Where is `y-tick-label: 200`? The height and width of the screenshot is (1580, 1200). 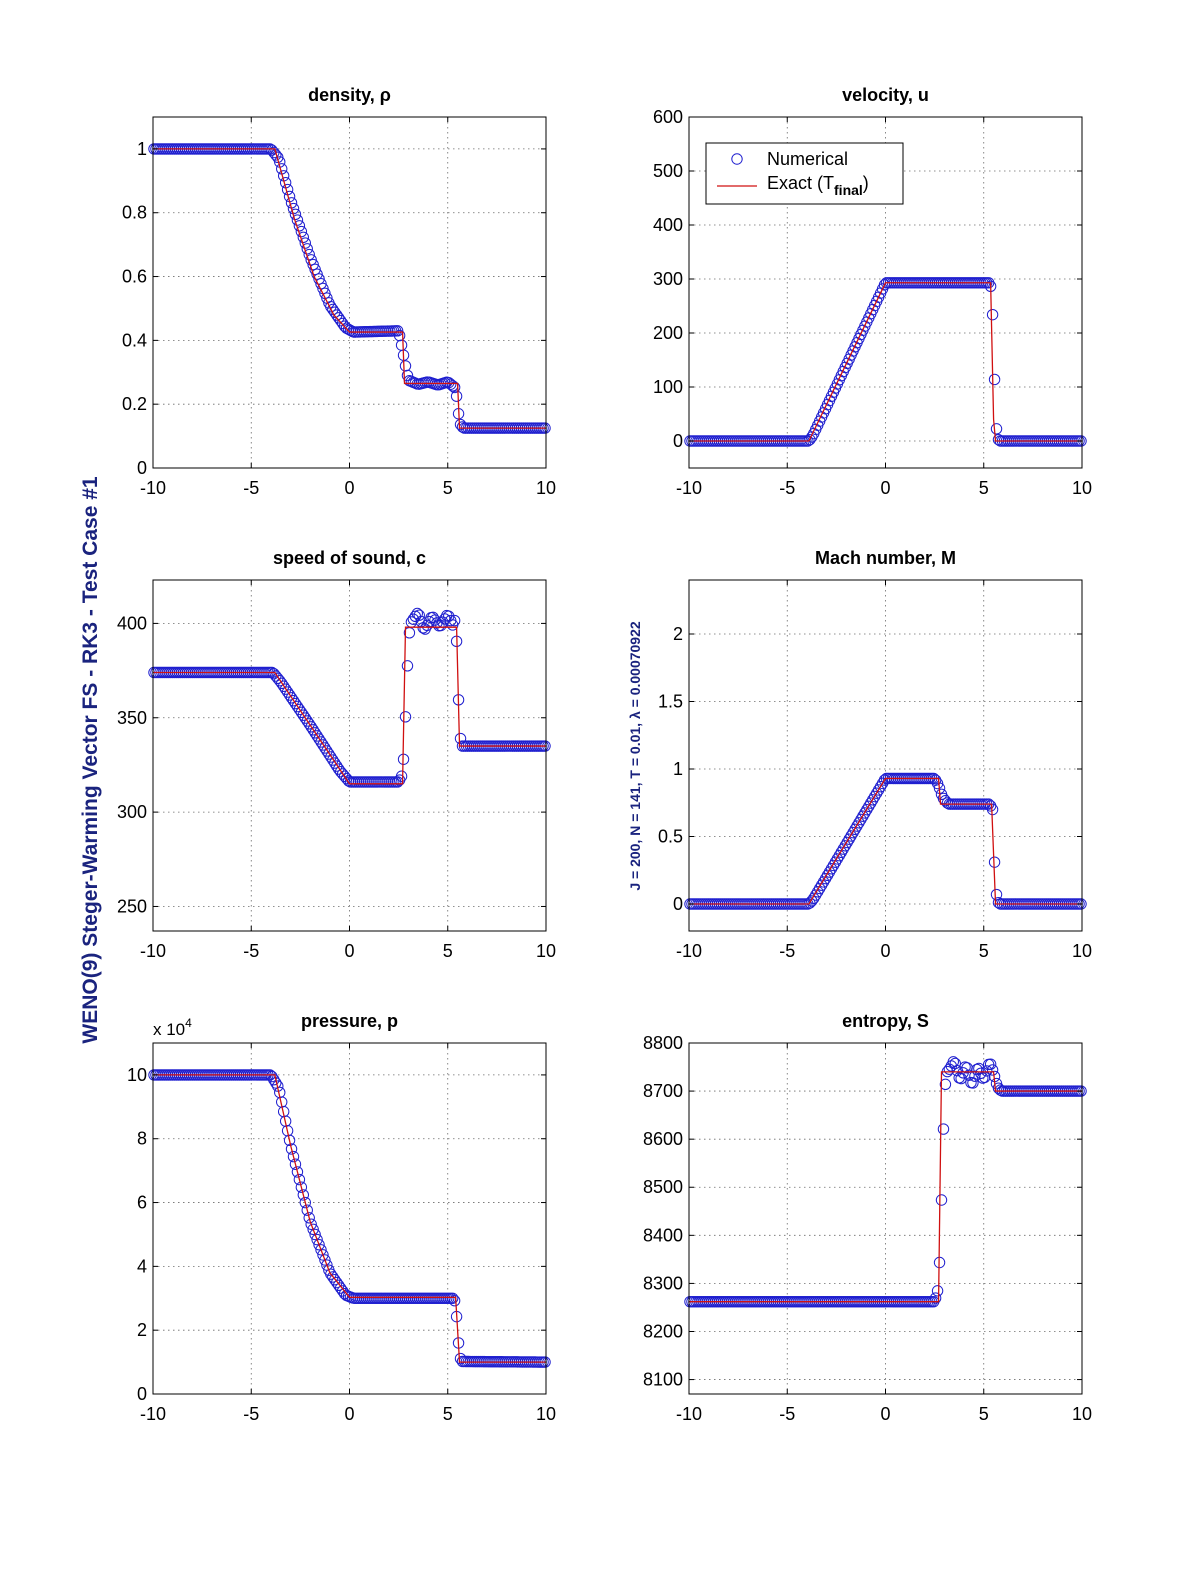
y-tick-label: 200 is located at coordinates (668, 333).